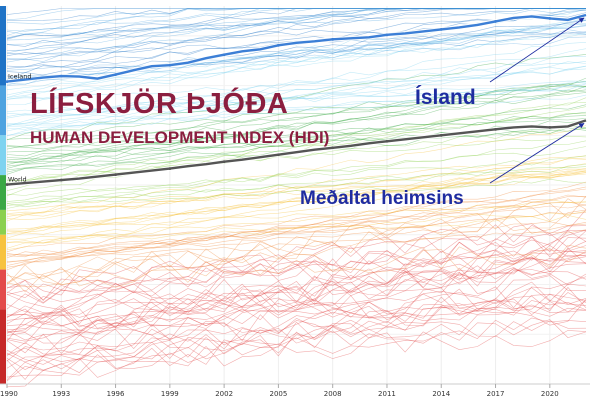  What do you see at coordinates (441, 394) in the screenshot?
I see `x-tick-label: 2014` at bounding box center [441, 394].